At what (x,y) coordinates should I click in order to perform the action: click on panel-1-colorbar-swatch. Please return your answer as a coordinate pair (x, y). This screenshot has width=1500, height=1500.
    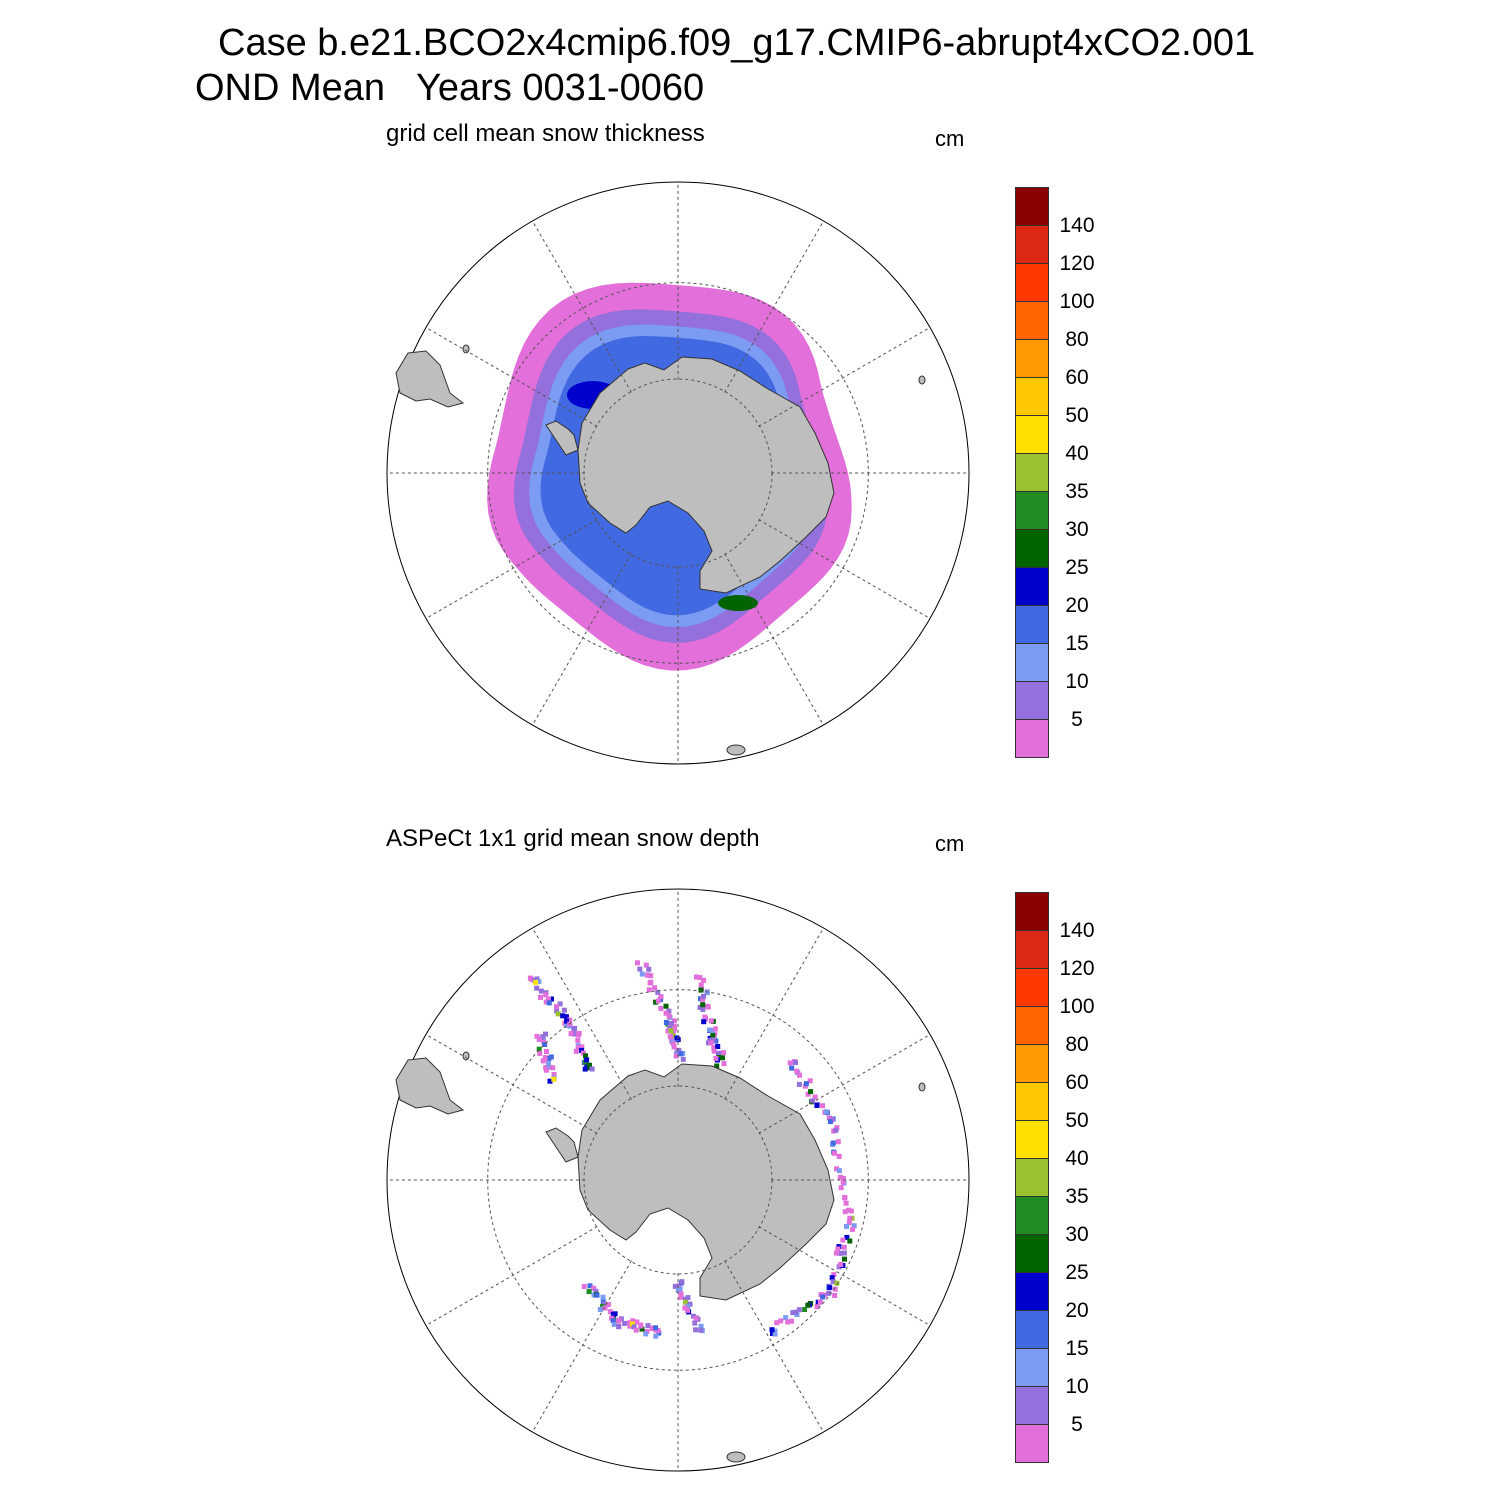
    Looking at the image, I should click on (1032, 472).